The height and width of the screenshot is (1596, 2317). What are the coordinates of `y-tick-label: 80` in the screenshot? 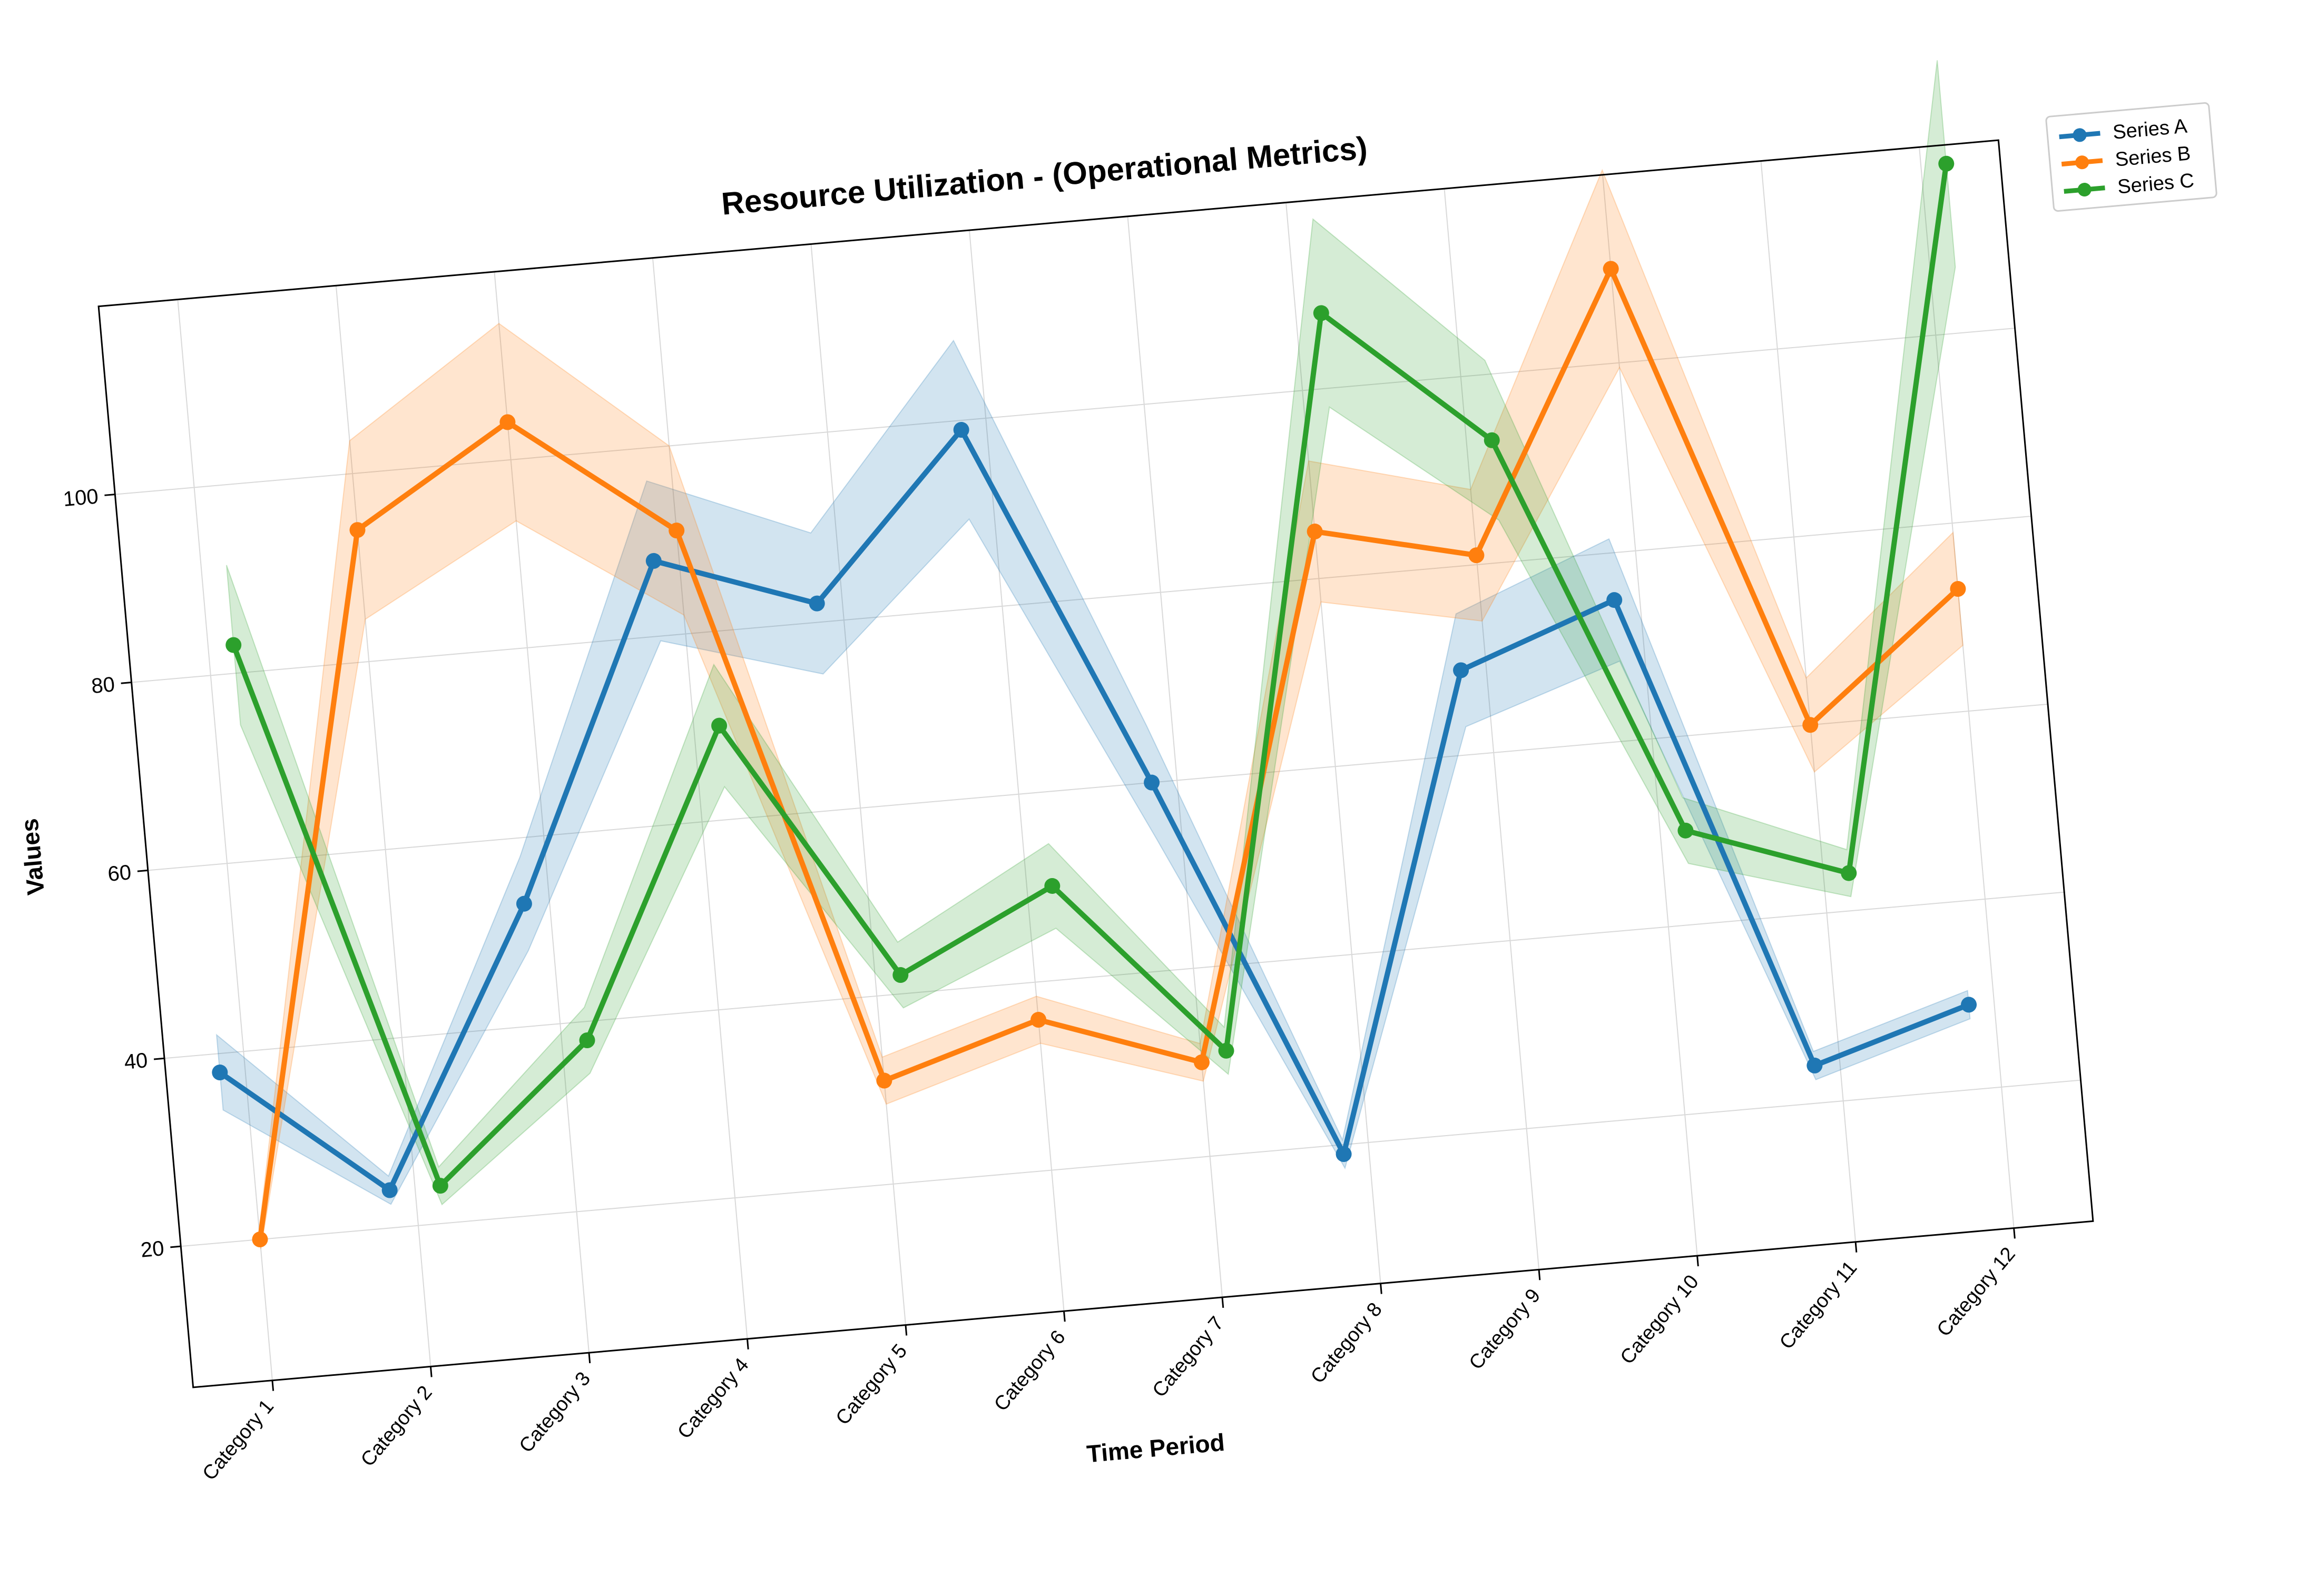 It's located at (103, 685).